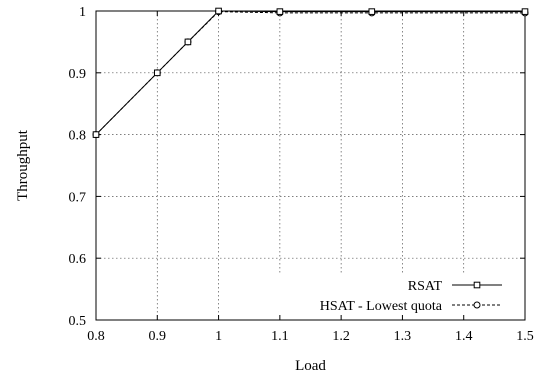  What do you see at coordinates (78, 321) in the screenshot?
I see `y-tick-label: 0.5` at bounding box center [78, 321].